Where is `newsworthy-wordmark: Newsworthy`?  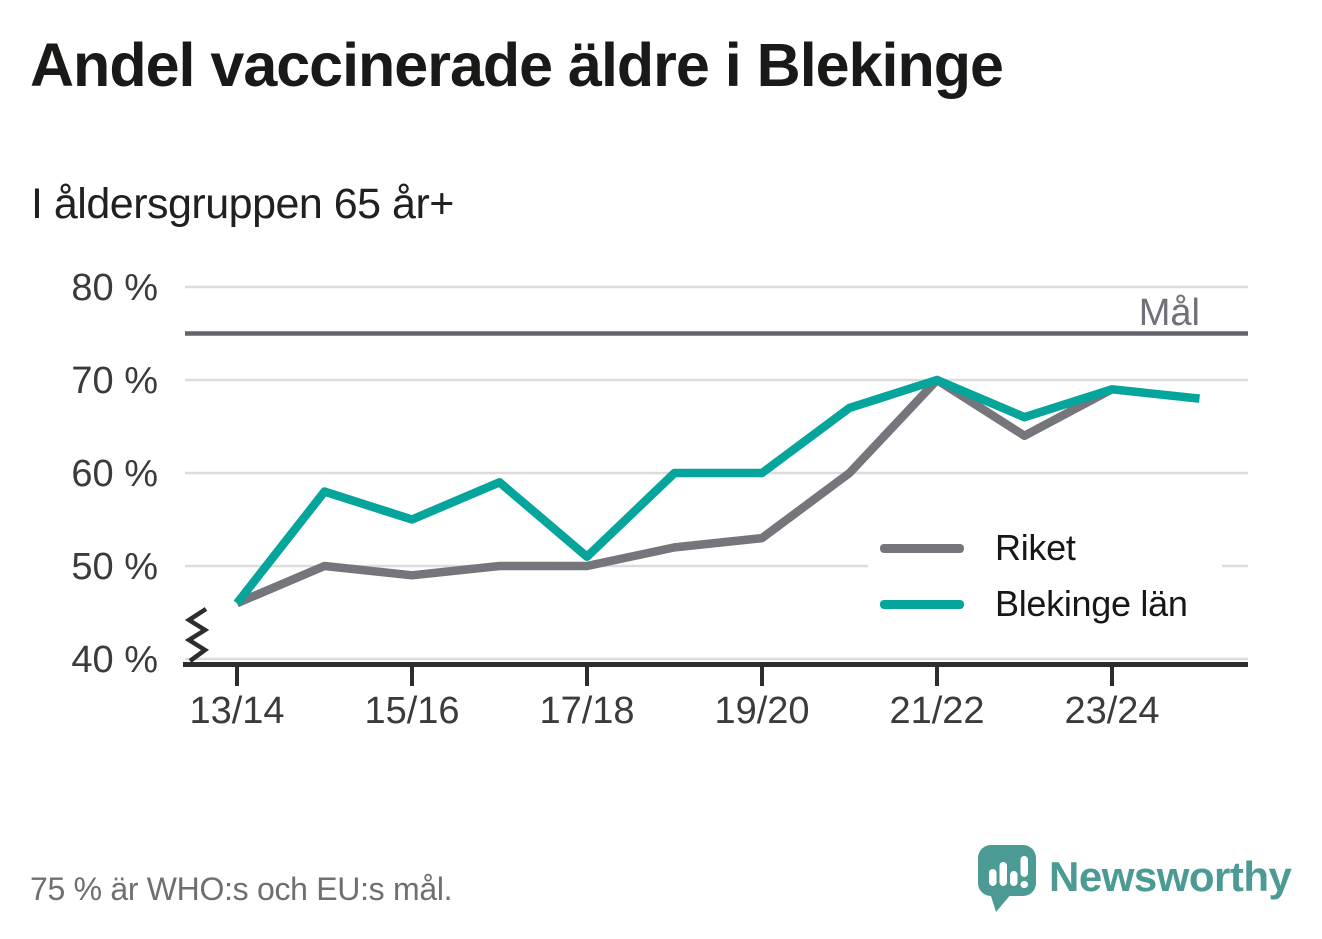 newsworthy-wordmark: Newsworthy is located at coordinates (1170, 876).